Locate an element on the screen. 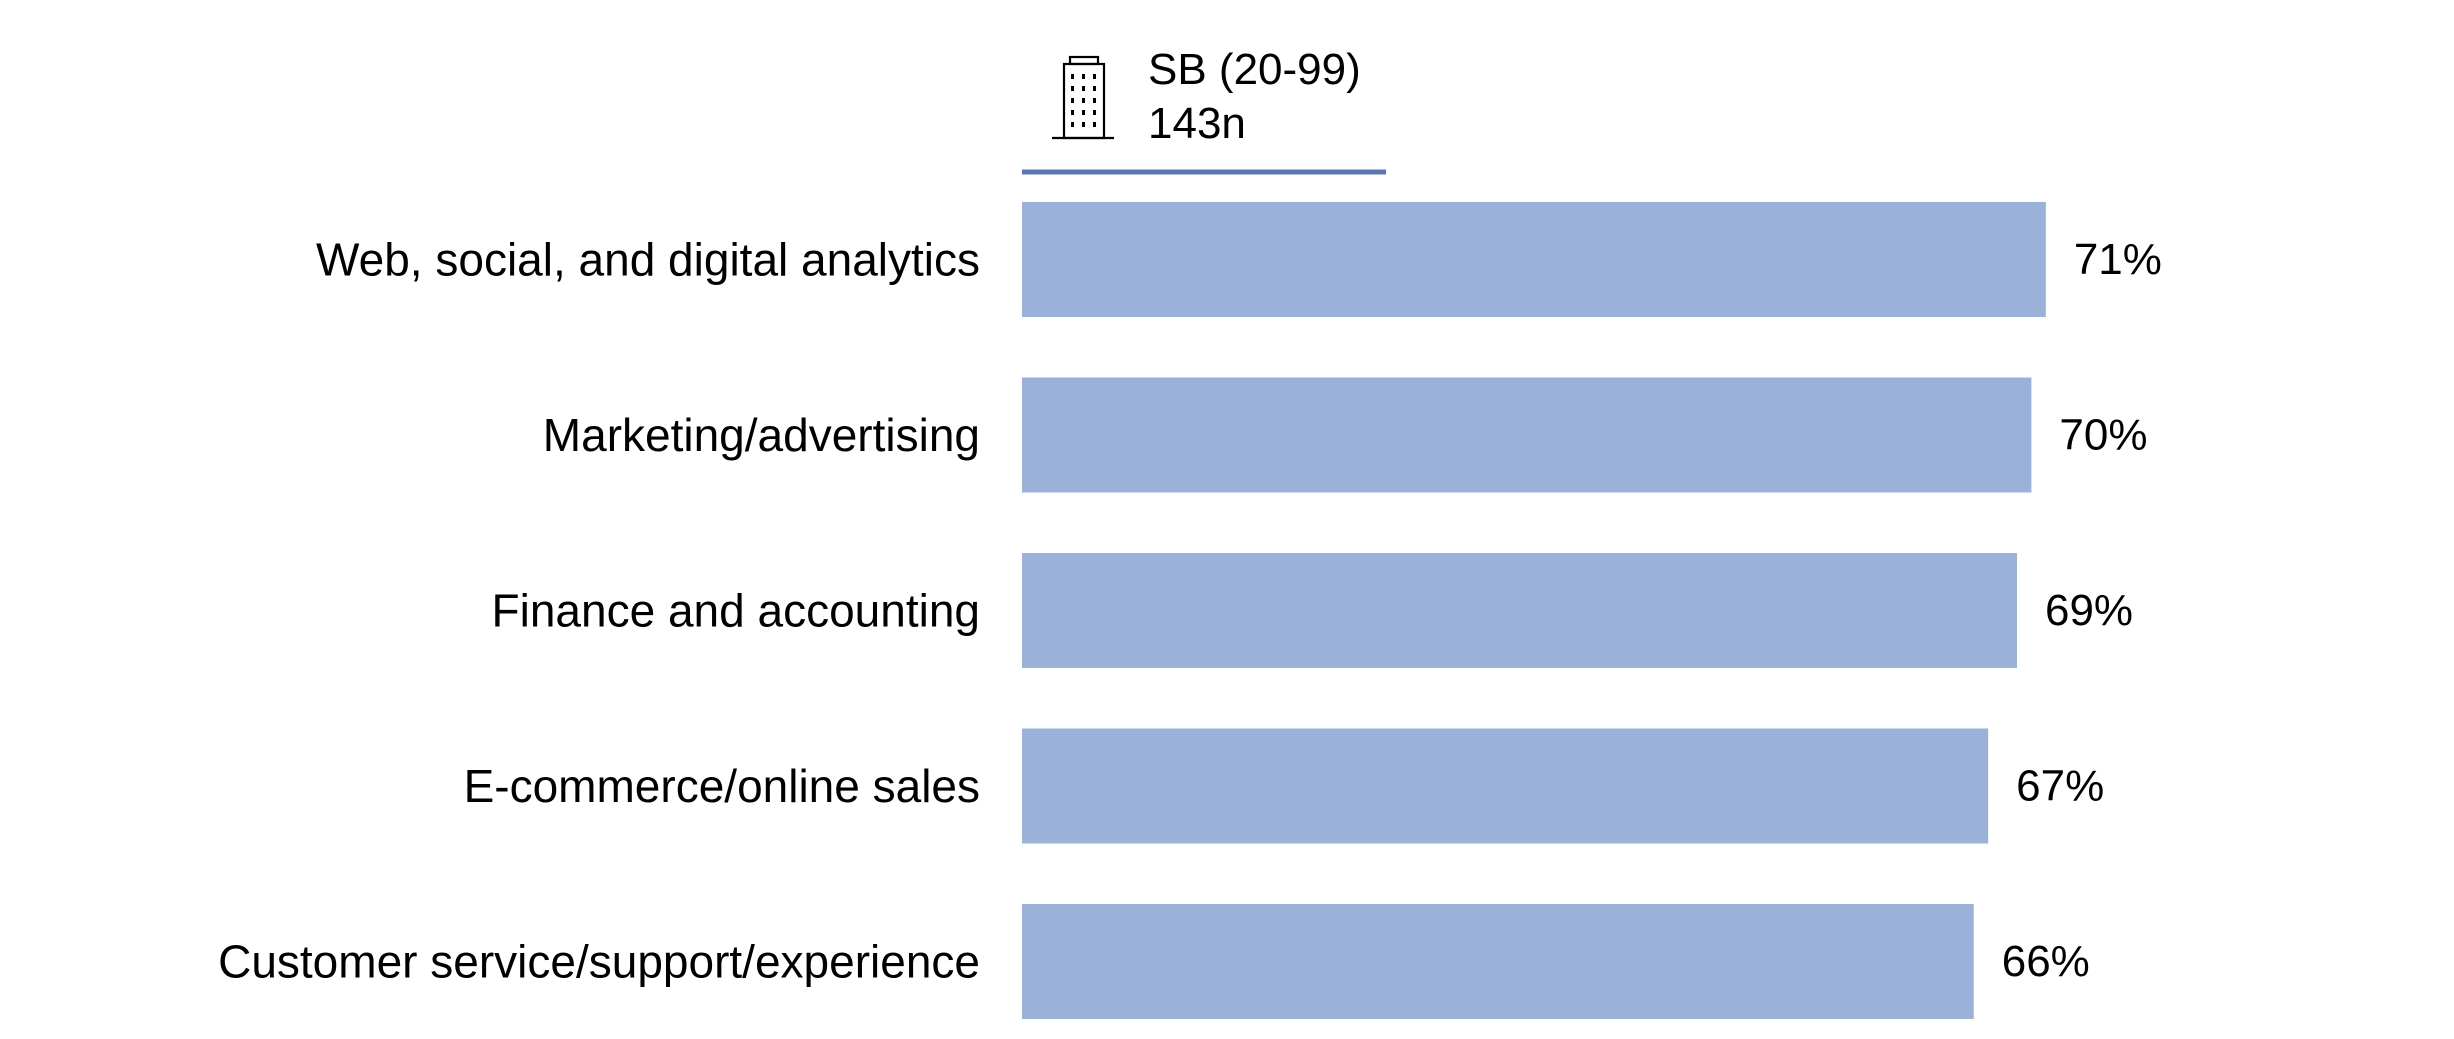 The image size is (2454, 1039). category-label-1: Web, social, and digital analytics is located at coordinates (648, 260).